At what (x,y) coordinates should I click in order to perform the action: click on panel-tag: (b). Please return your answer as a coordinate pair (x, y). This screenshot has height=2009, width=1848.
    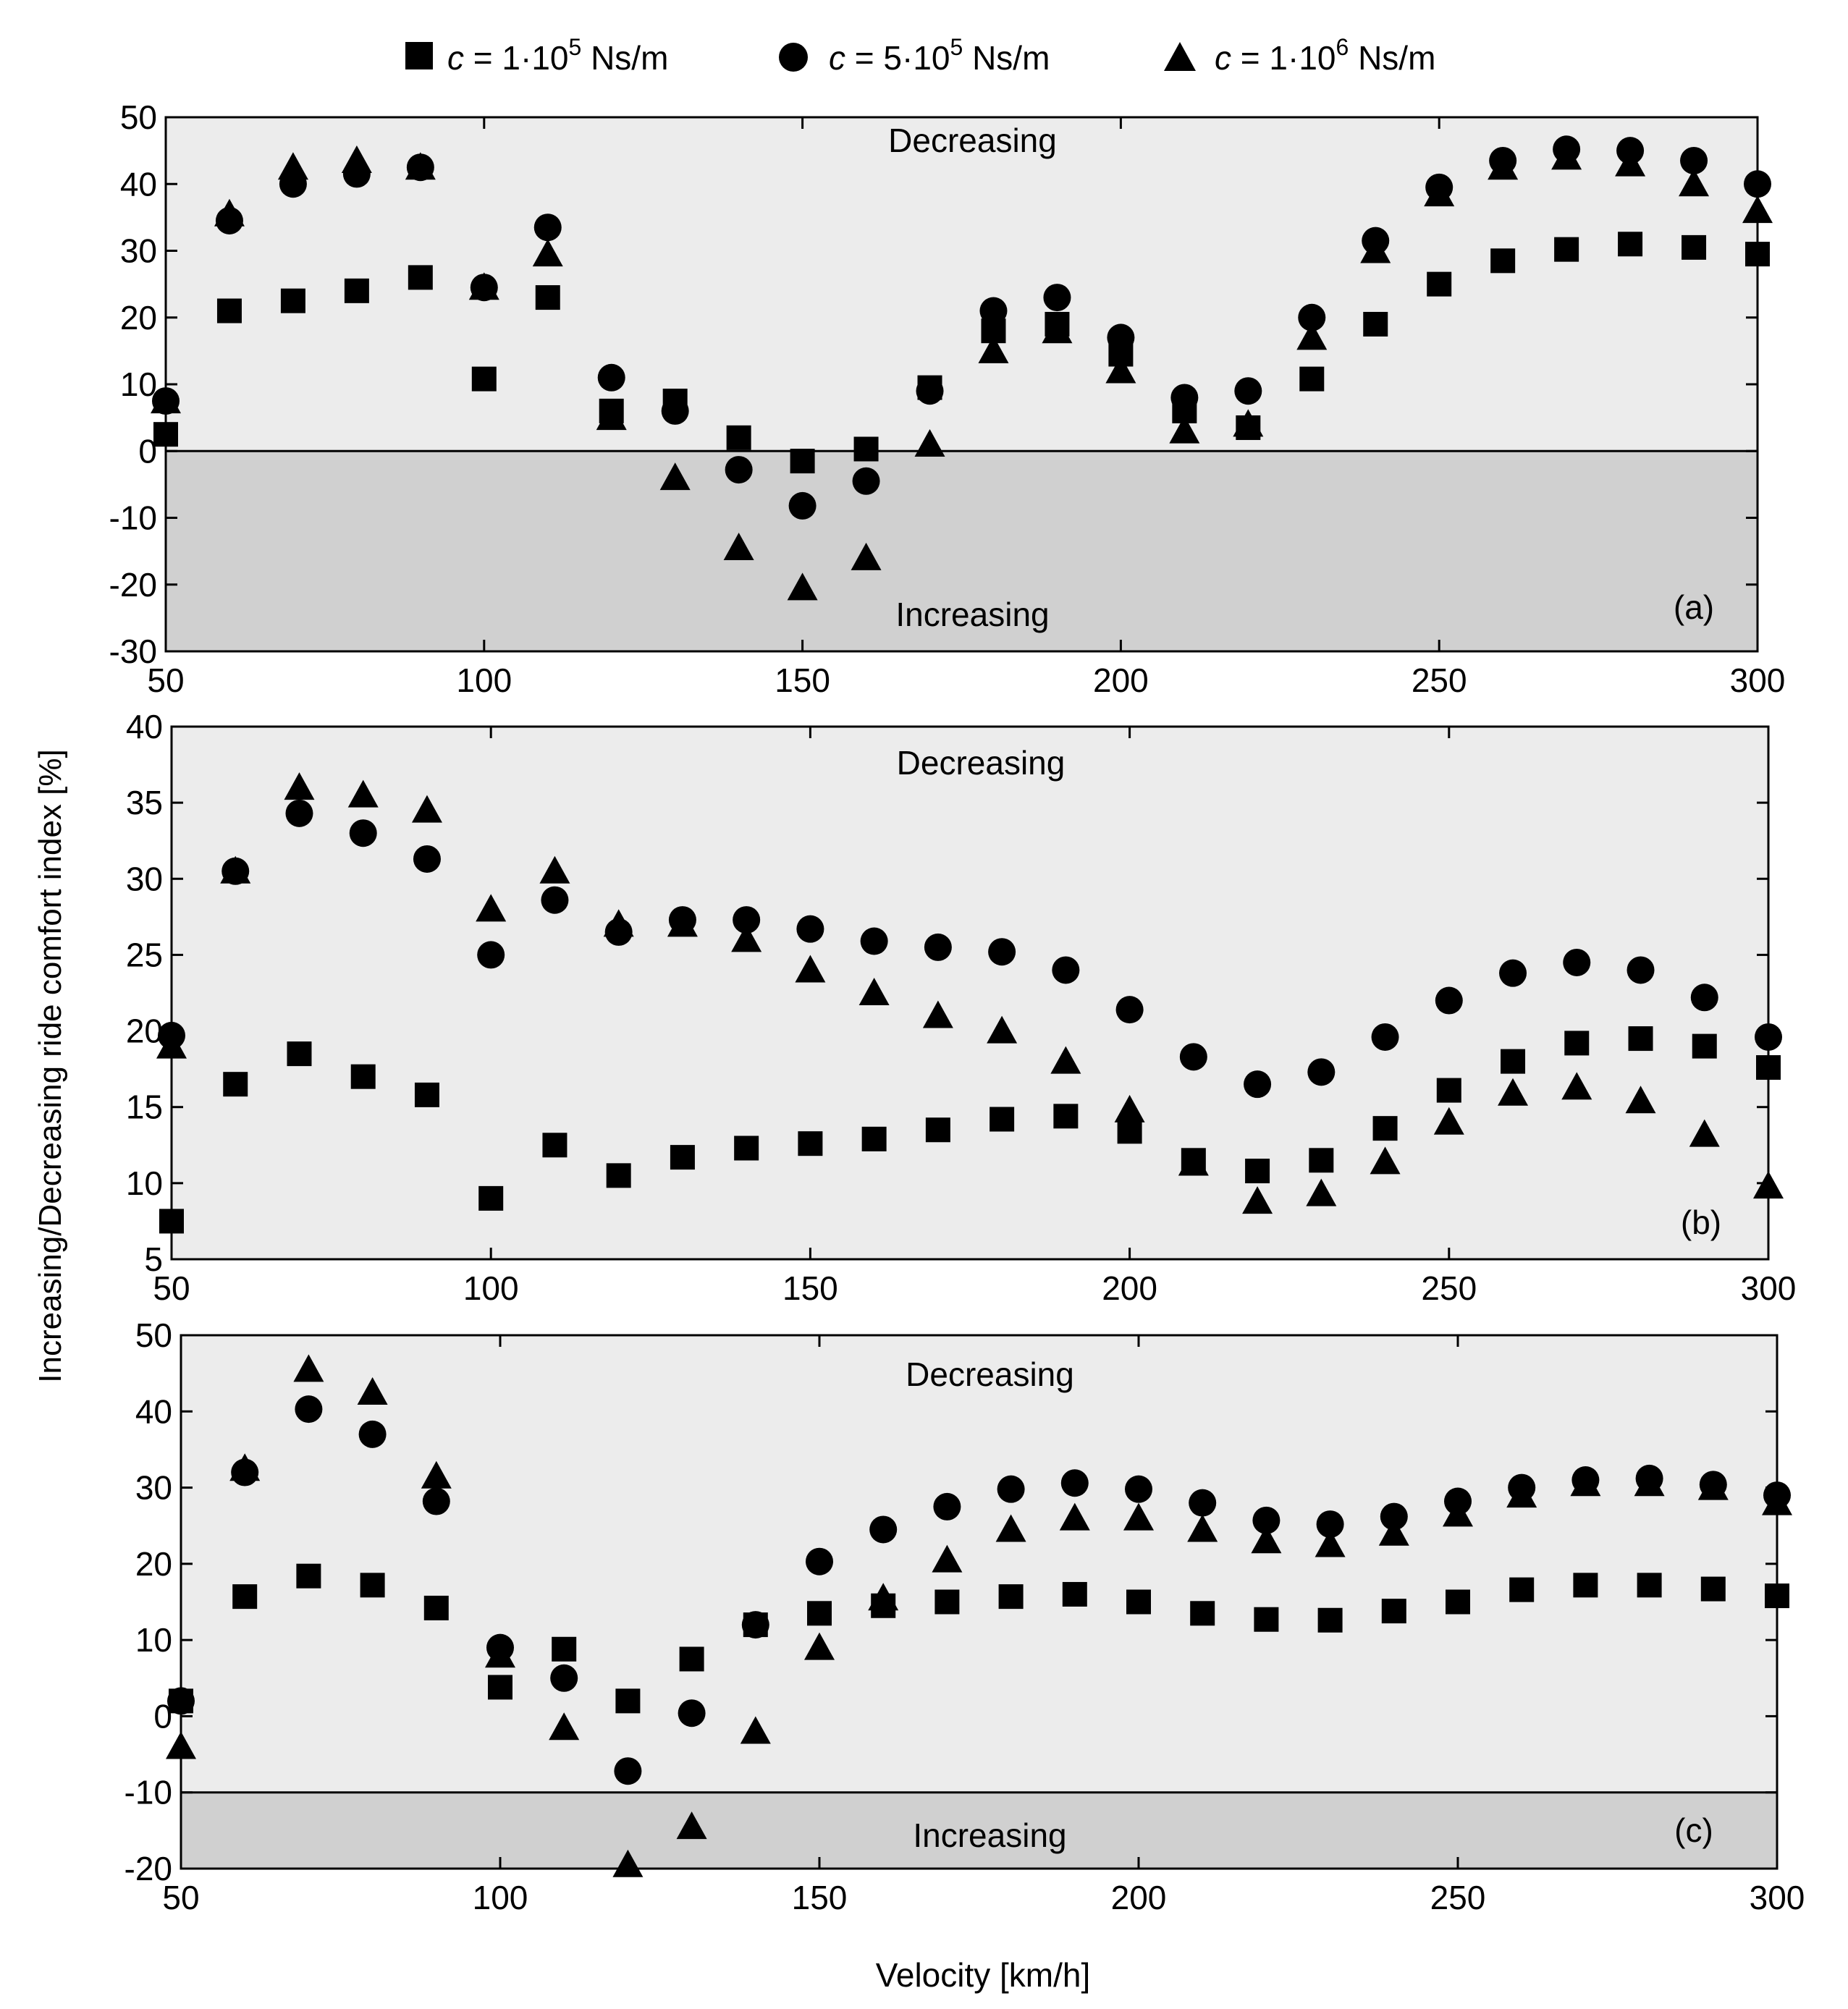
    Looking at the image, I should click on (1701, 1223).